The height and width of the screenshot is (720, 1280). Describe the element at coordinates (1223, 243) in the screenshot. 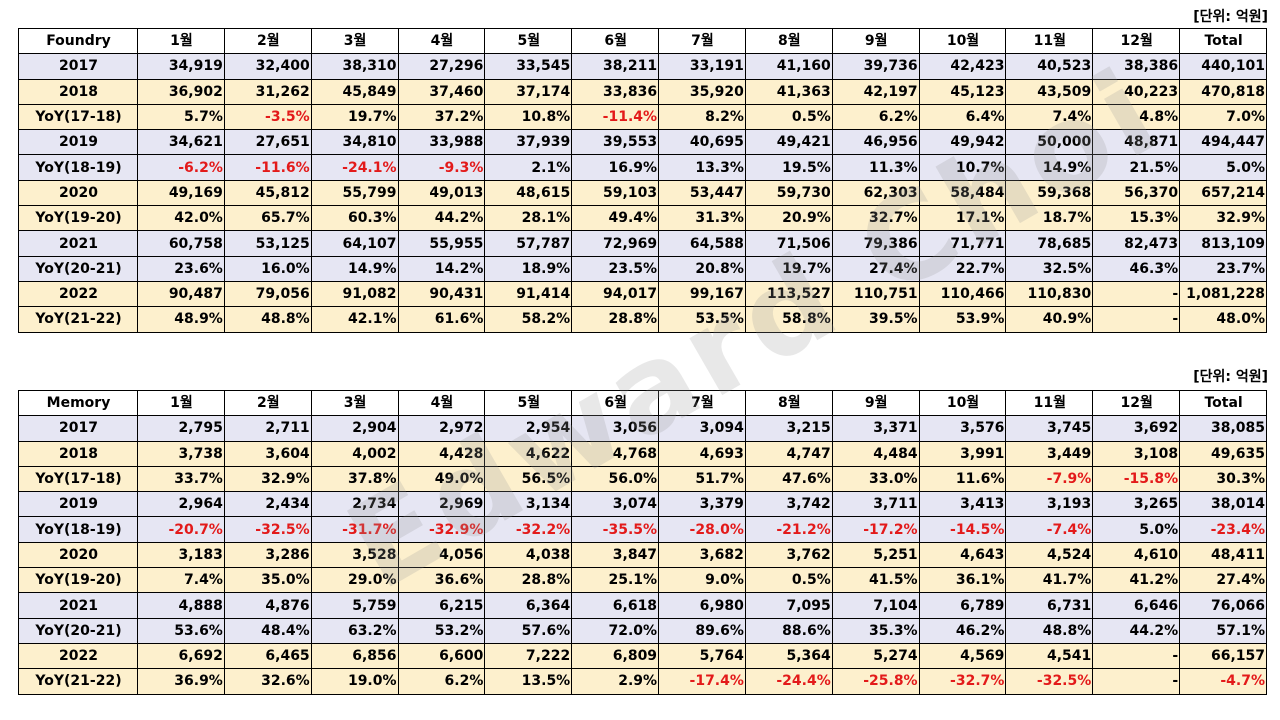

I see `data-cell: 813,109` at that location.